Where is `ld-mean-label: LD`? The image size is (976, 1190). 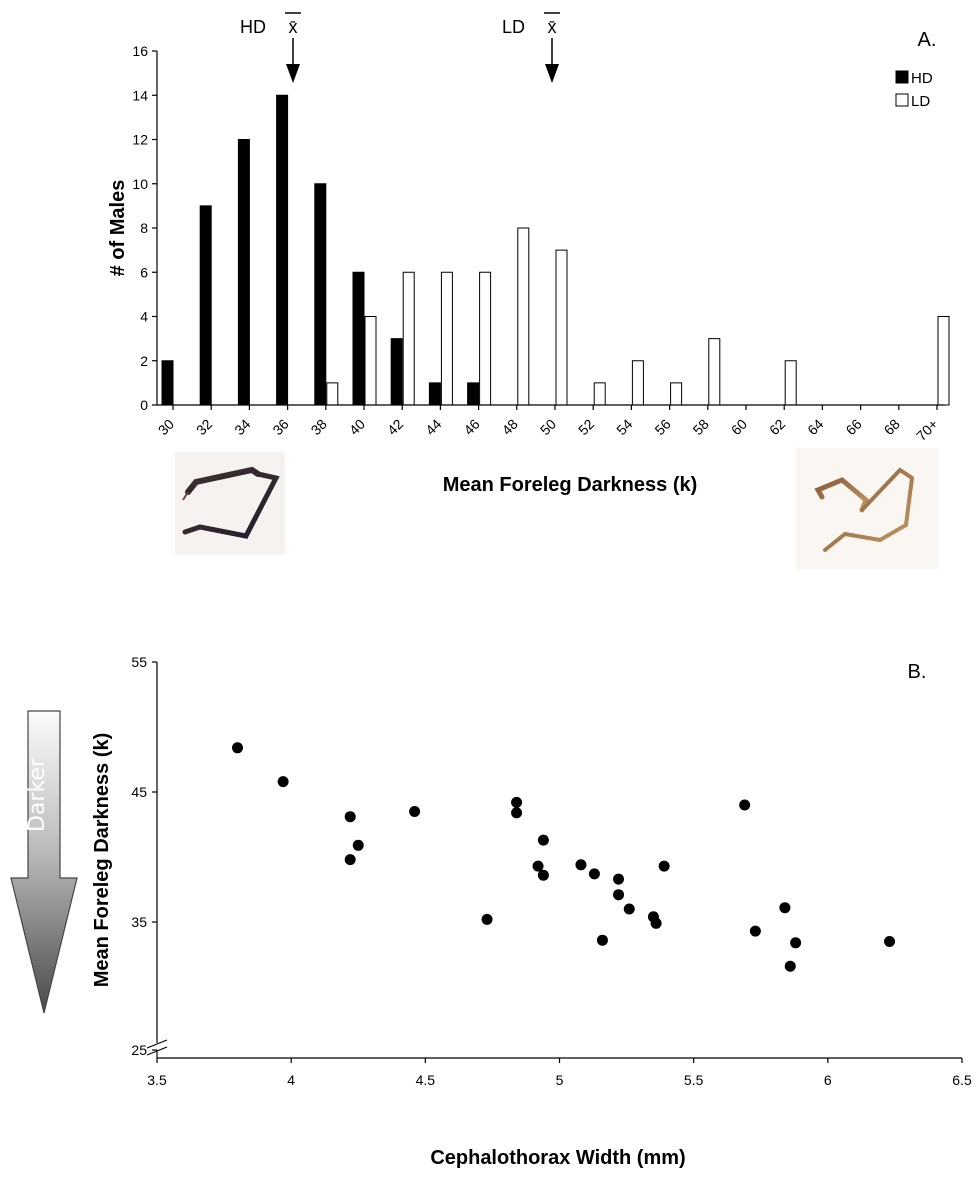 ld-mean-label: LD is located at coordinates (513, 27).